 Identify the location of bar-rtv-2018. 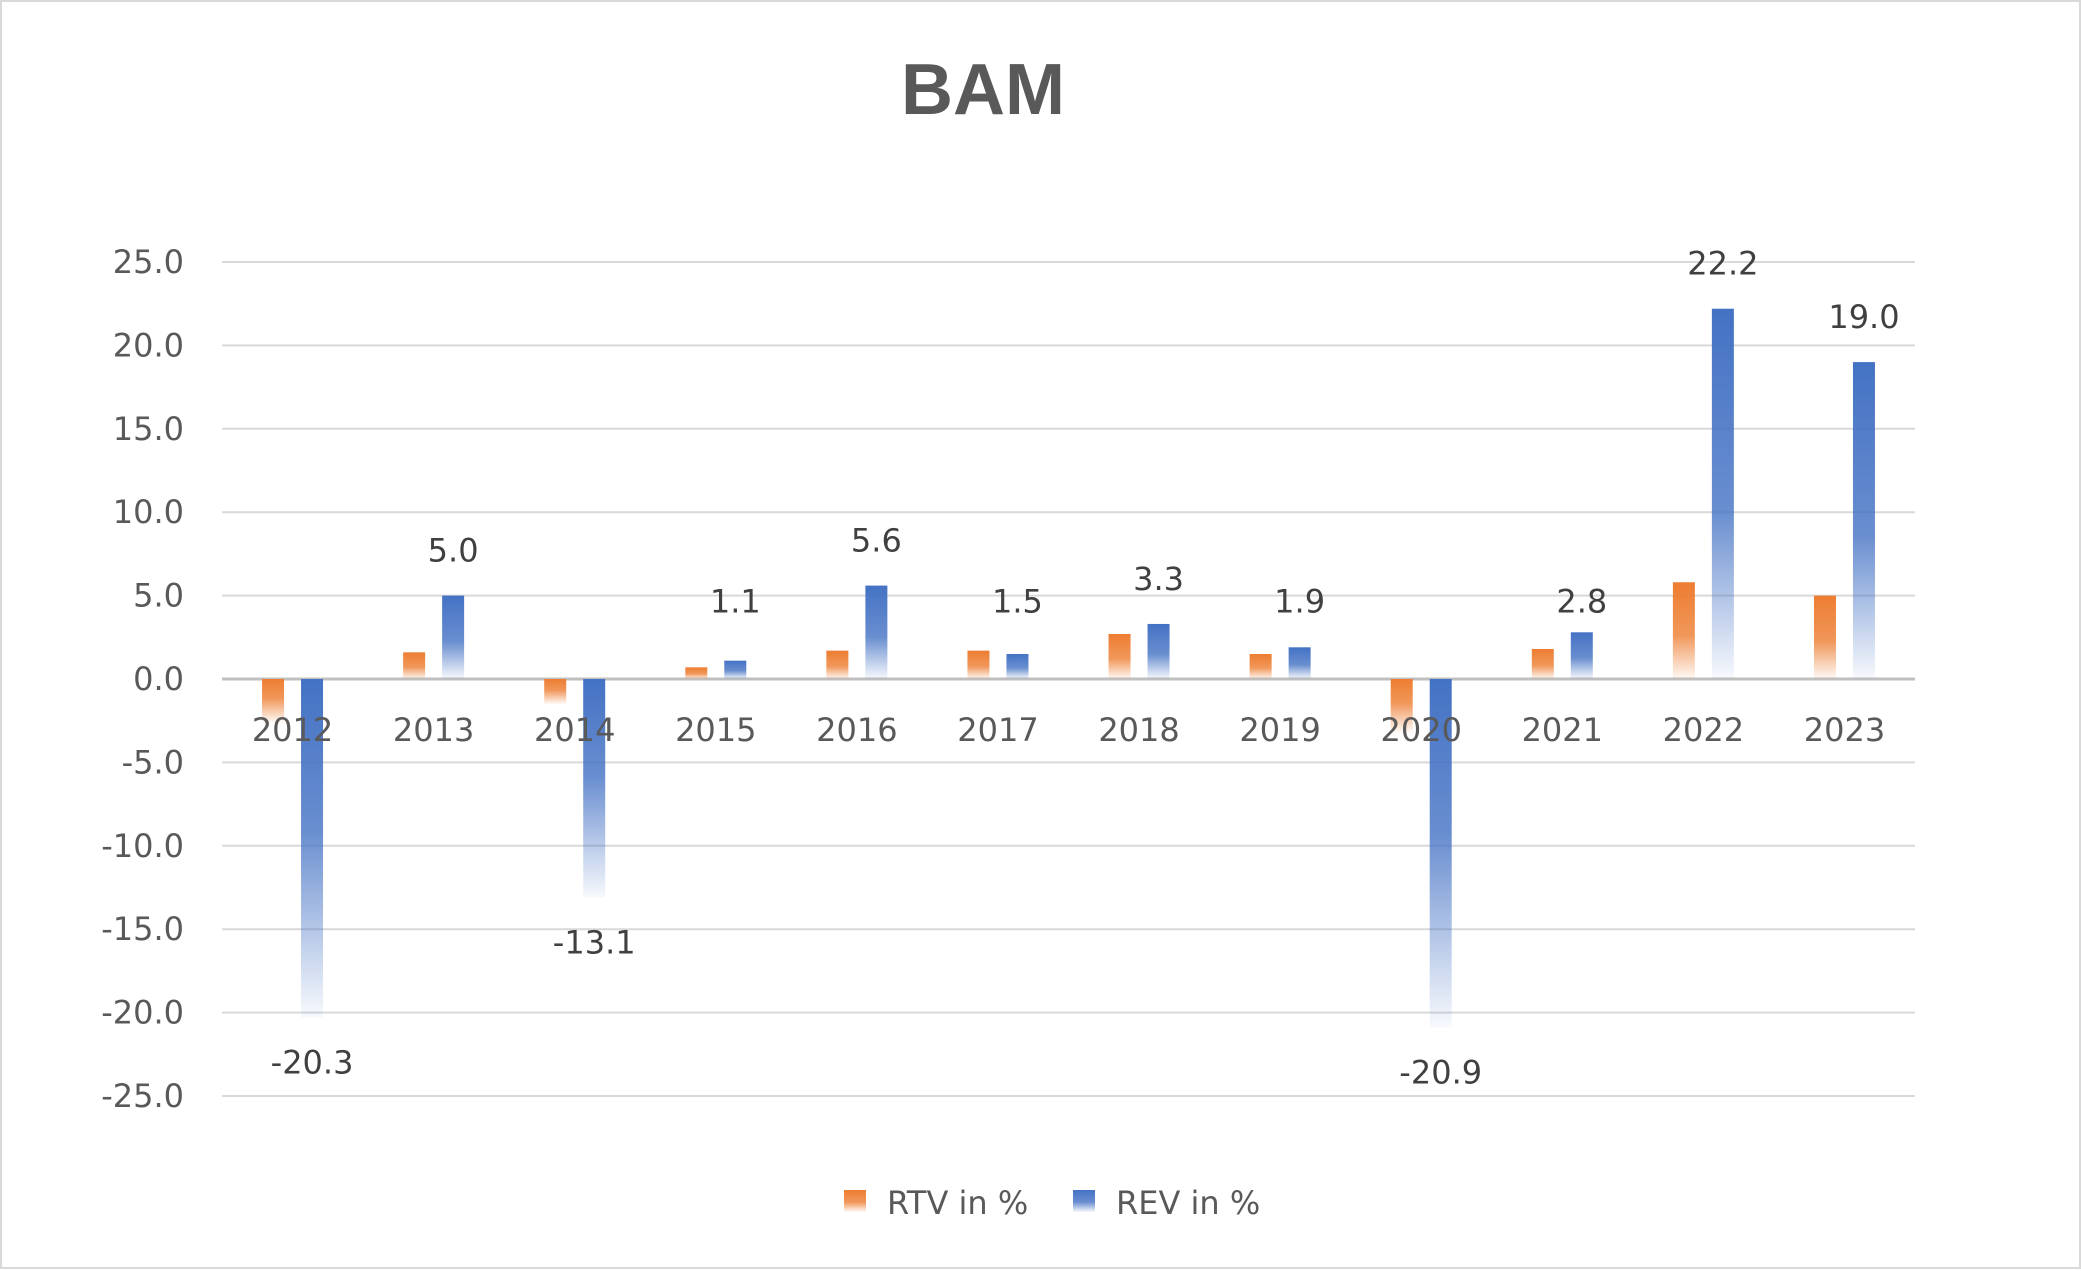
(1119, 656).